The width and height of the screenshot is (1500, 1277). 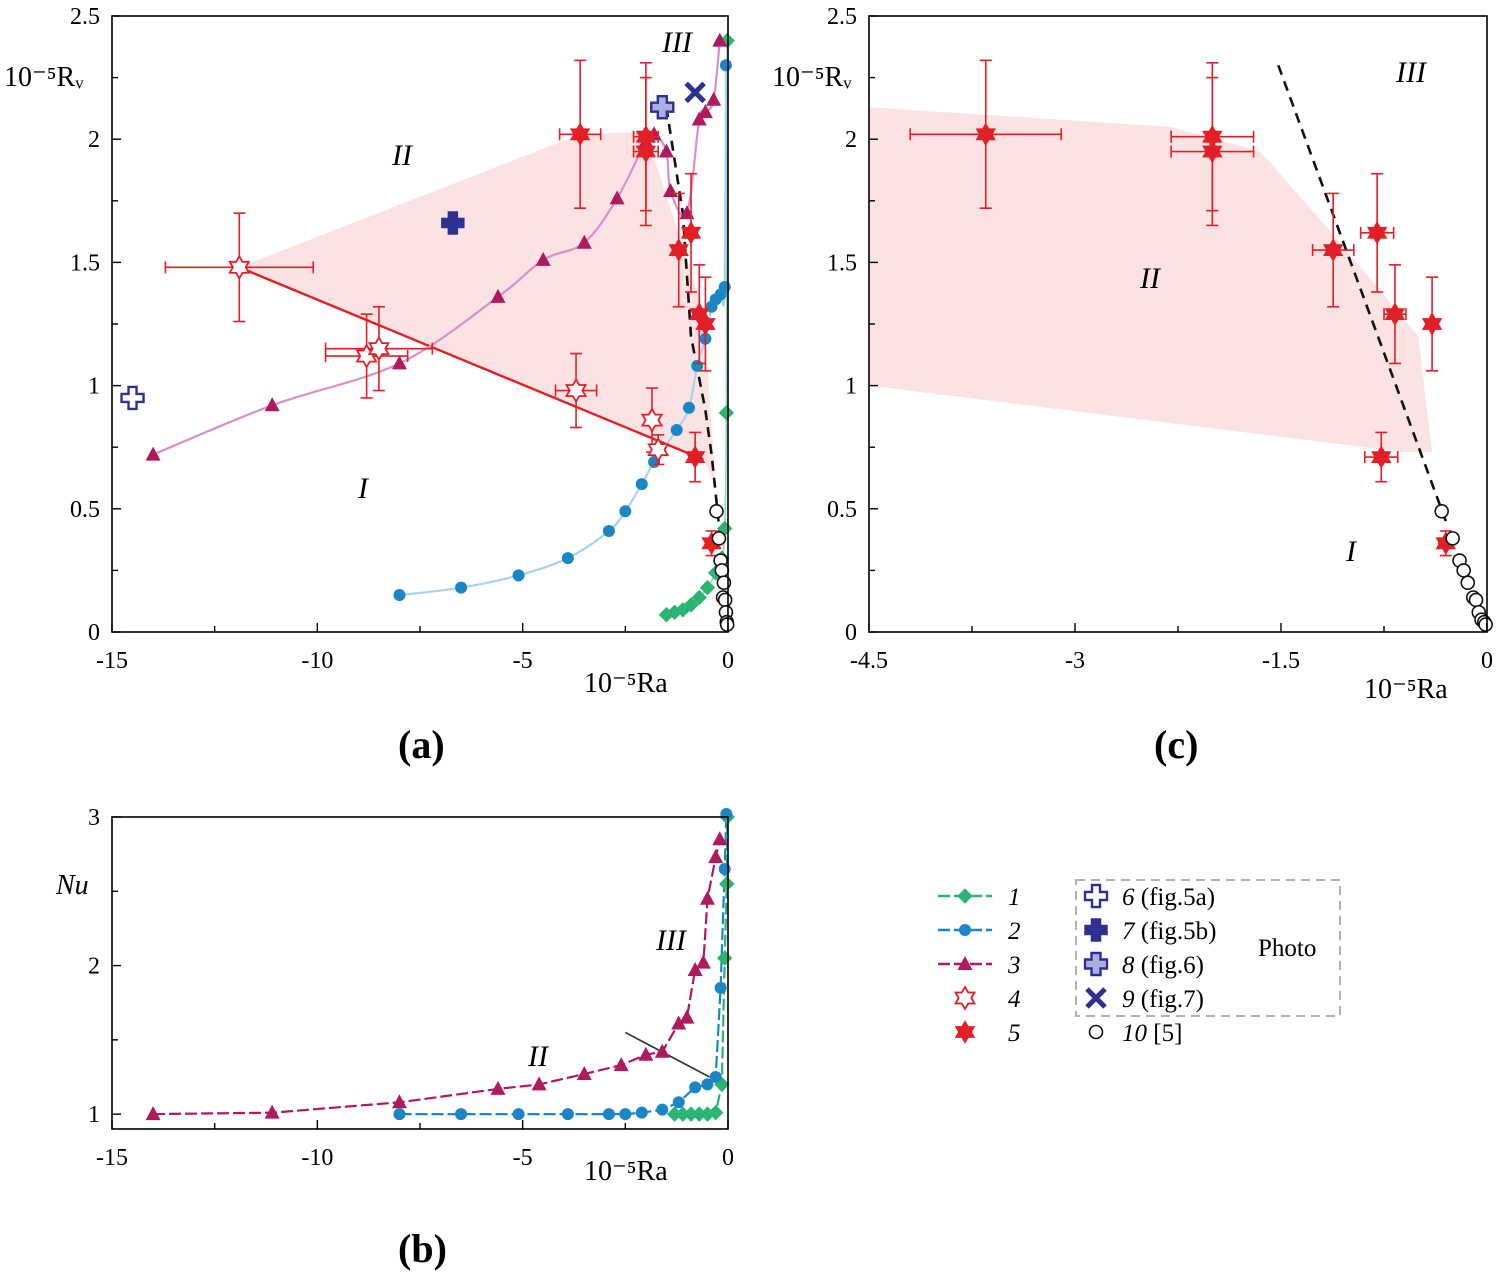 What do you see at coordinates (626, 683) in the screenshot?
I see `panel-a-xlabel: 10⁻⁵Ra` at bounding box center [626, 683].